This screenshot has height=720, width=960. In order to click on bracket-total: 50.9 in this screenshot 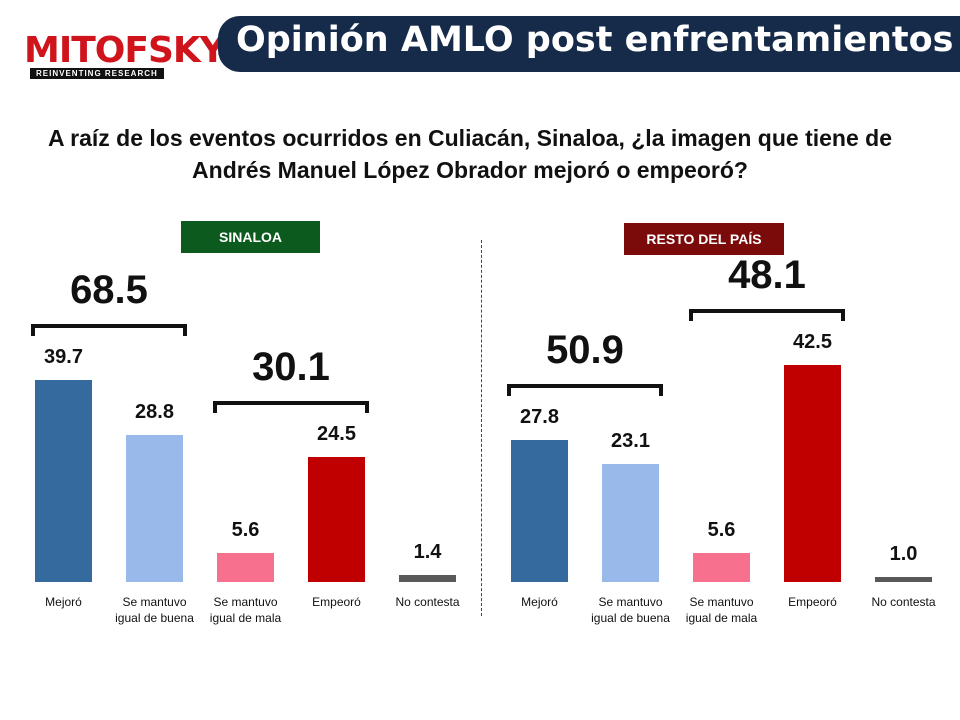, I will do `click(585, 350)`.